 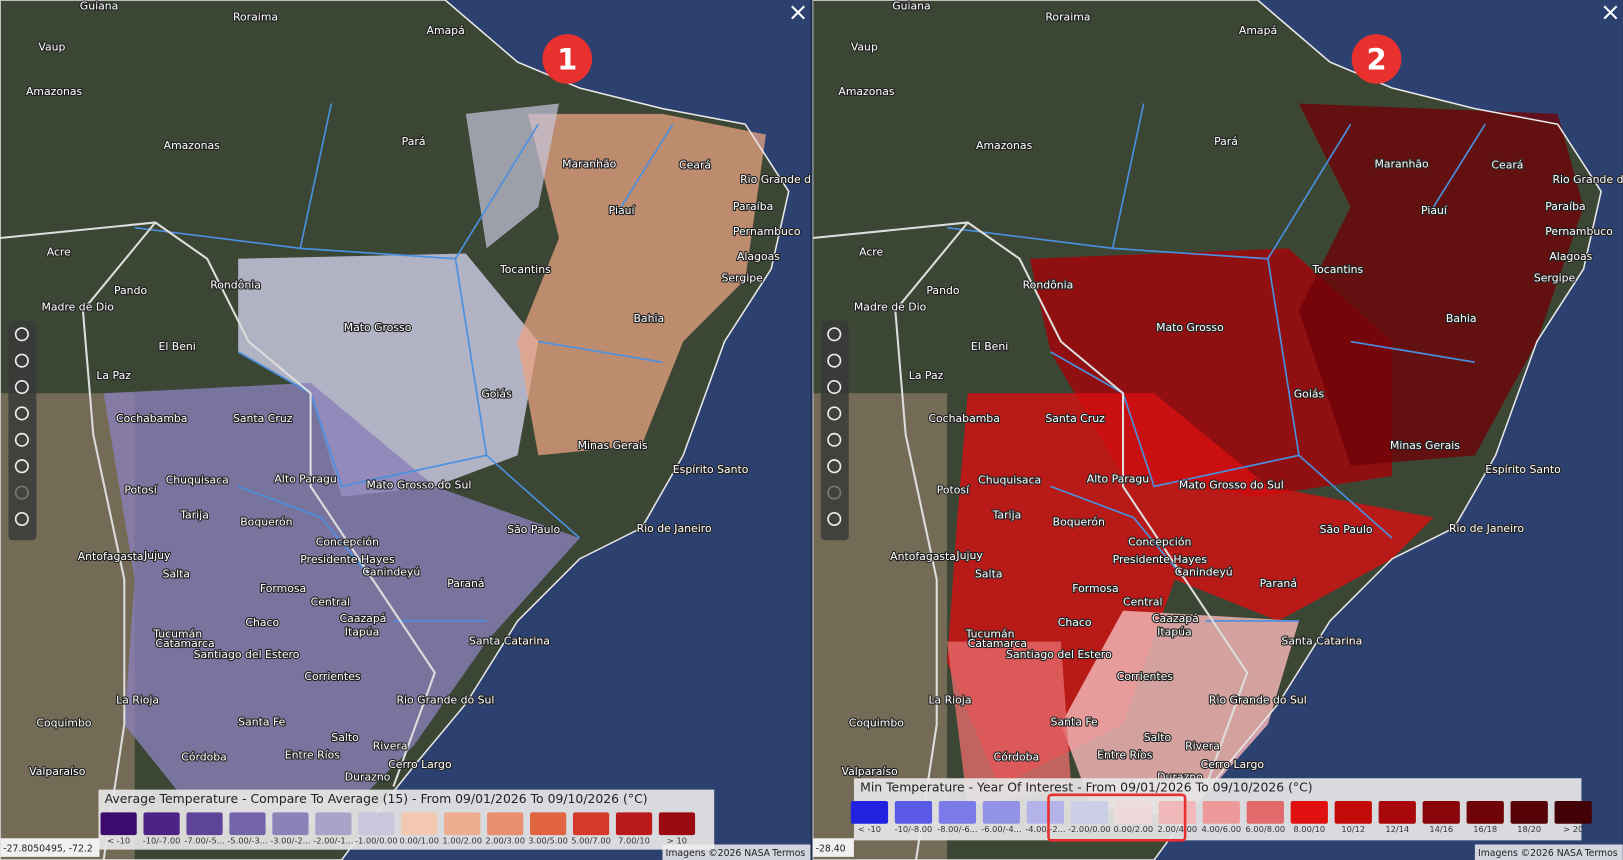 I want to click on place-label: Minas Gerais, so click(x=613, y=445).